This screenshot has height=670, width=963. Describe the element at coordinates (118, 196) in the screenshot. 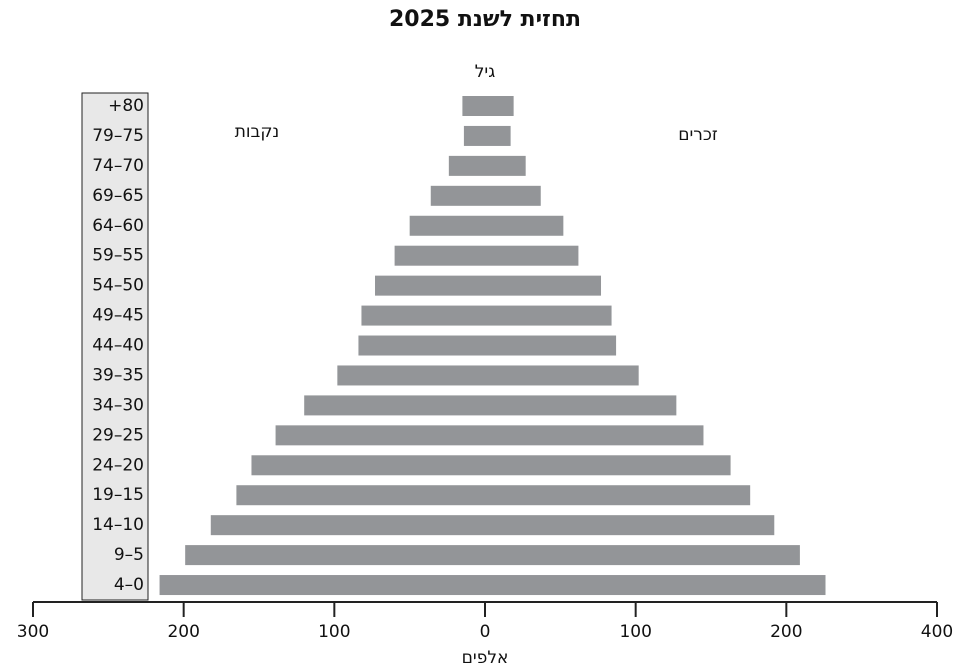

I see `category-label: 69–65` at that location.